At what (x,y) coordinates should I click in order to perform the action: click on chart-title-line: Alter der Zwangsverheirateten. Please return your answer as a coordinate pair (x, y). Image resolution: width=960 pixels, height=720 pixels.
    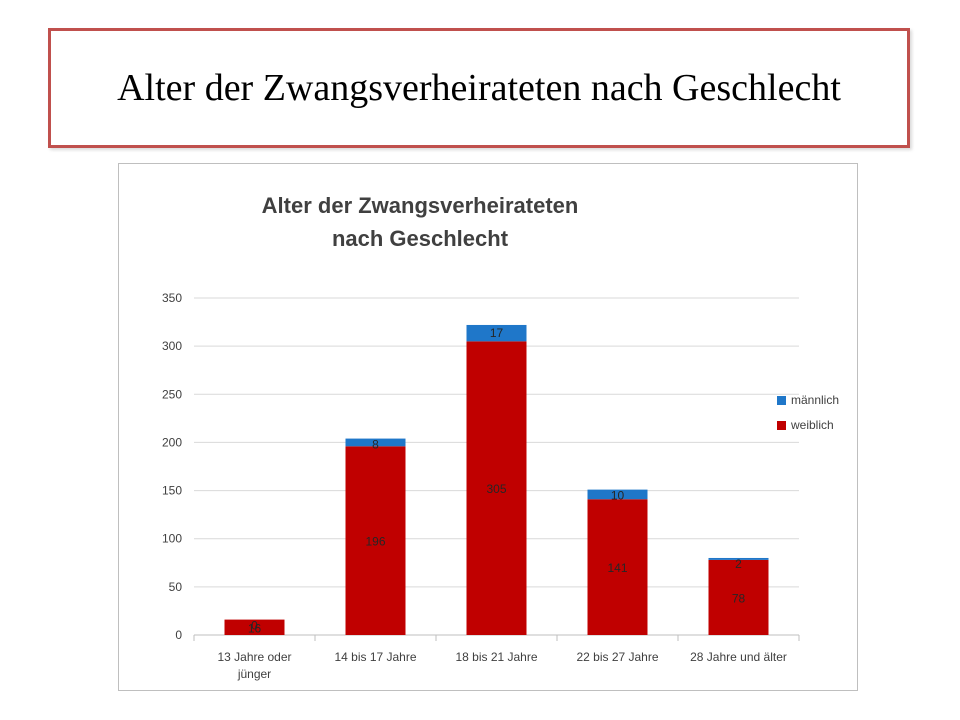
    Looking at the image, I should click on (420, 205).